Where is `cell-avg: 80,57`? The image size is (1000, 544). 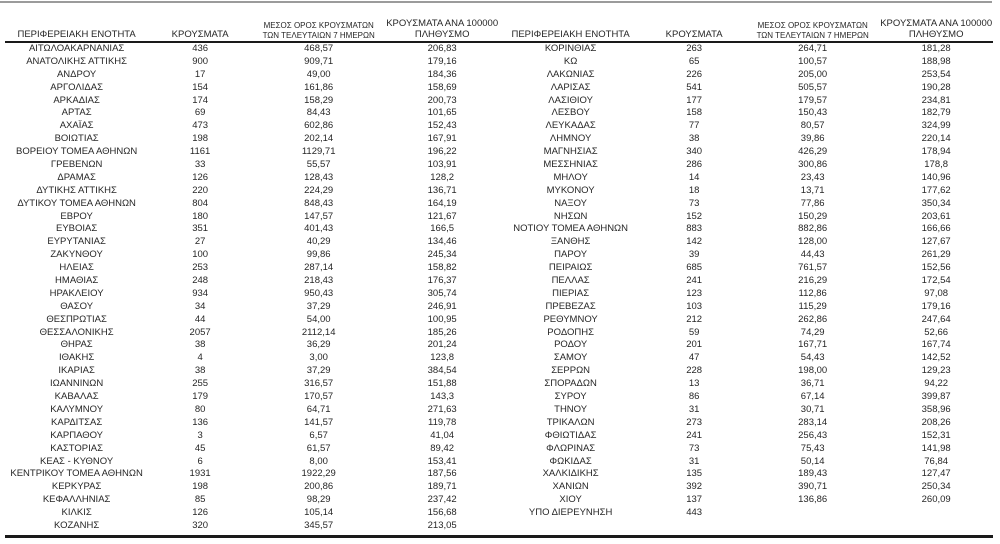 cell-avg: 80,57 is located at coordinates (812, 126).